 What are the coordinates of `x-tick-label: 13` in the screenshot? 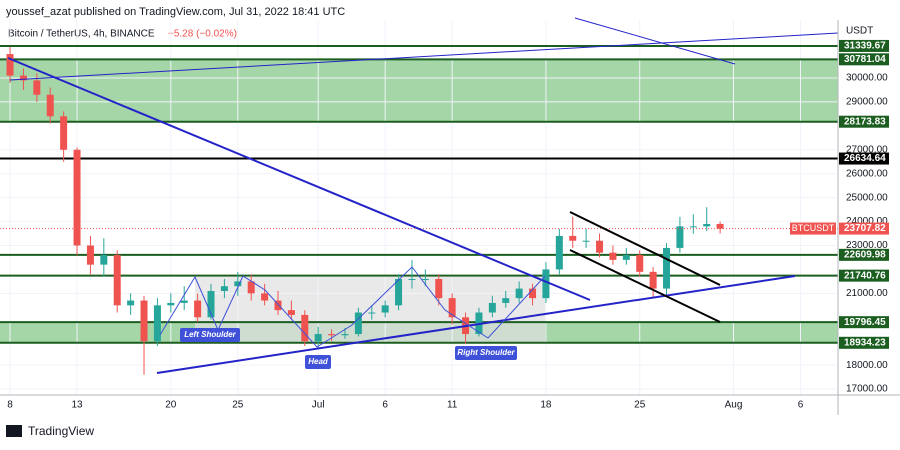 It's located at (77, 405).